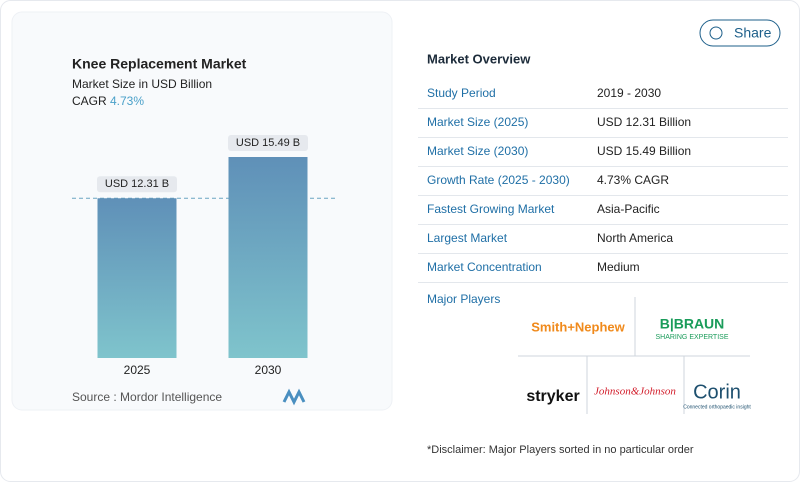 This screenshot has height=482, width=800. What do you see at coordinates (477, 122) in the screenshot?
I see `row-label: Market Size (2025)` at bounding box center [477, 122].